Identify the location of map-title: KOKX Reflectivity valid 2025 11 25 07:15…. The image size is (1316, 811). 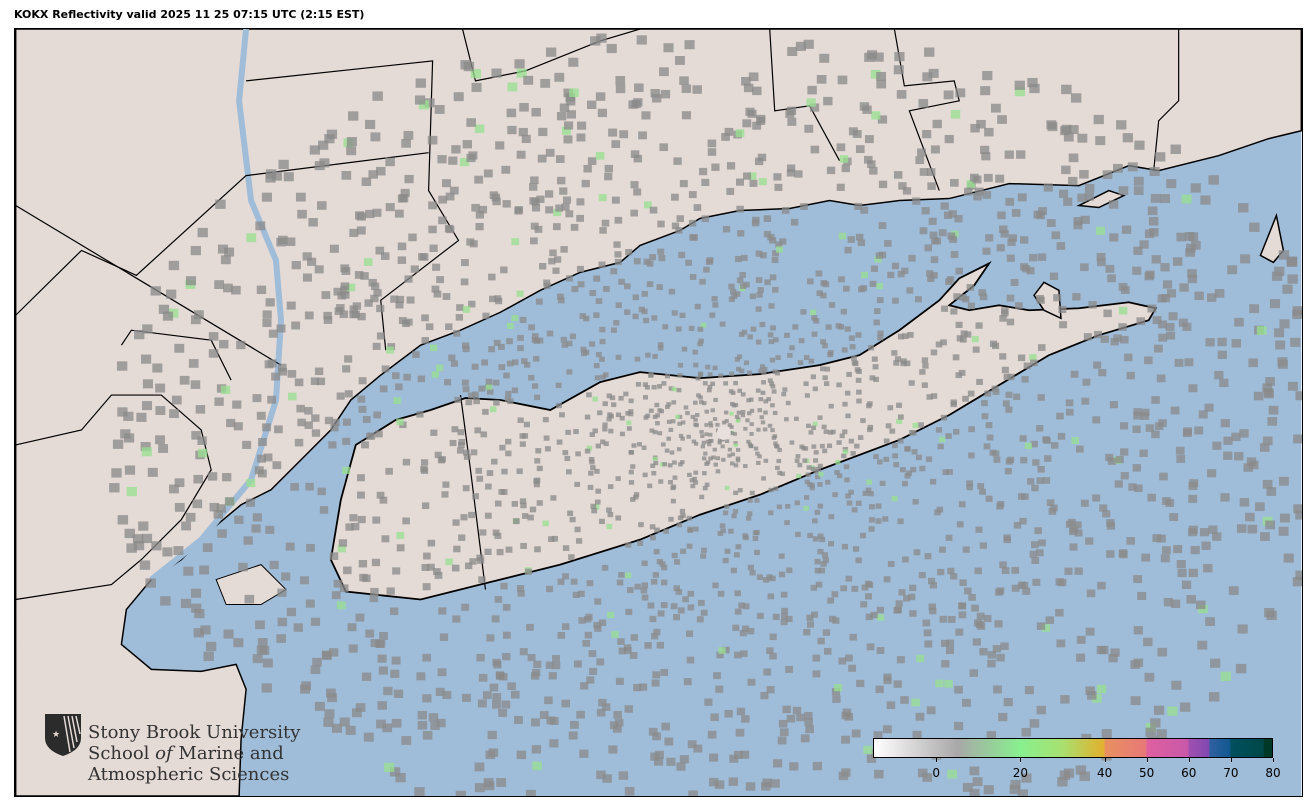
(189, 14).